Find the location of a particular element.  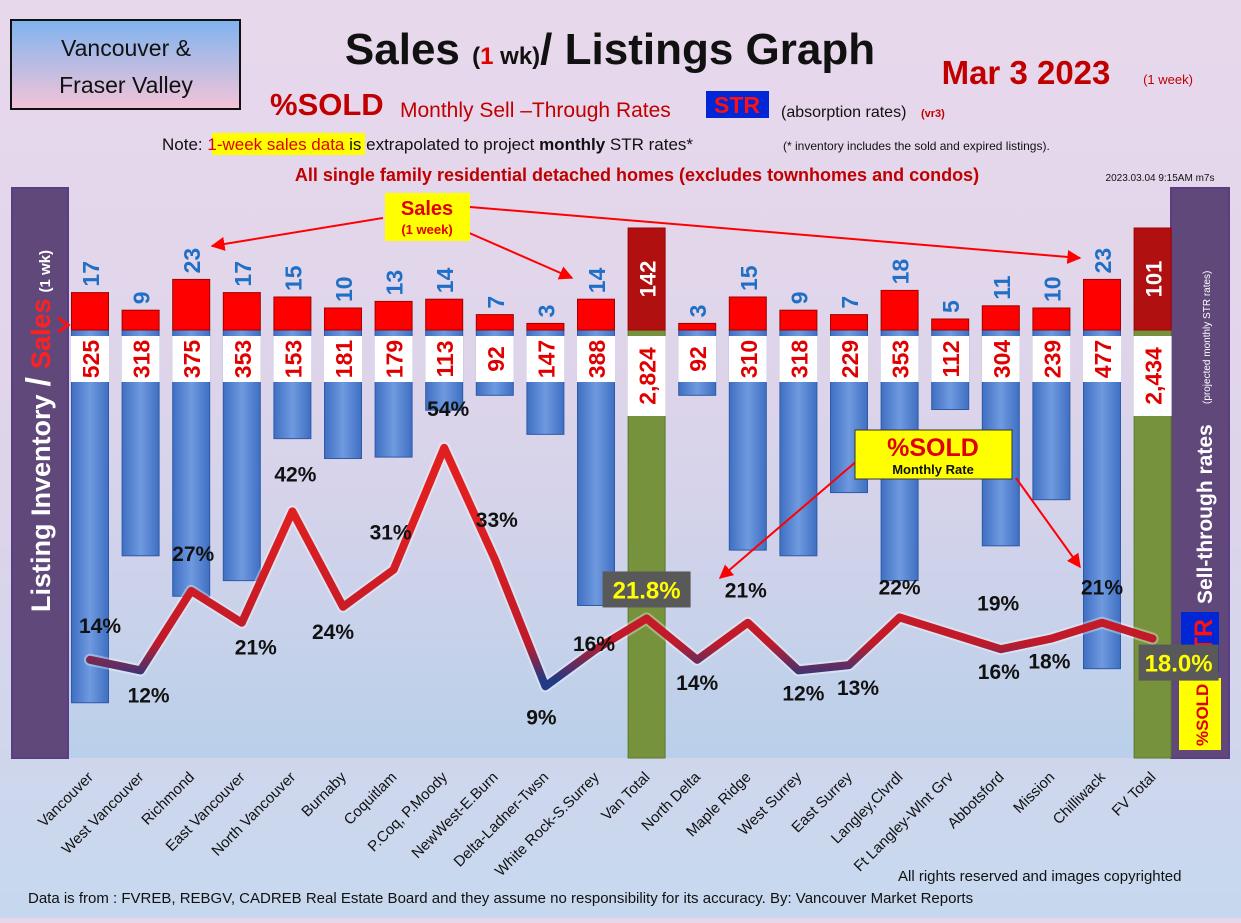

str-label-abbotsford: 16% is located at coordinates (999, 672).